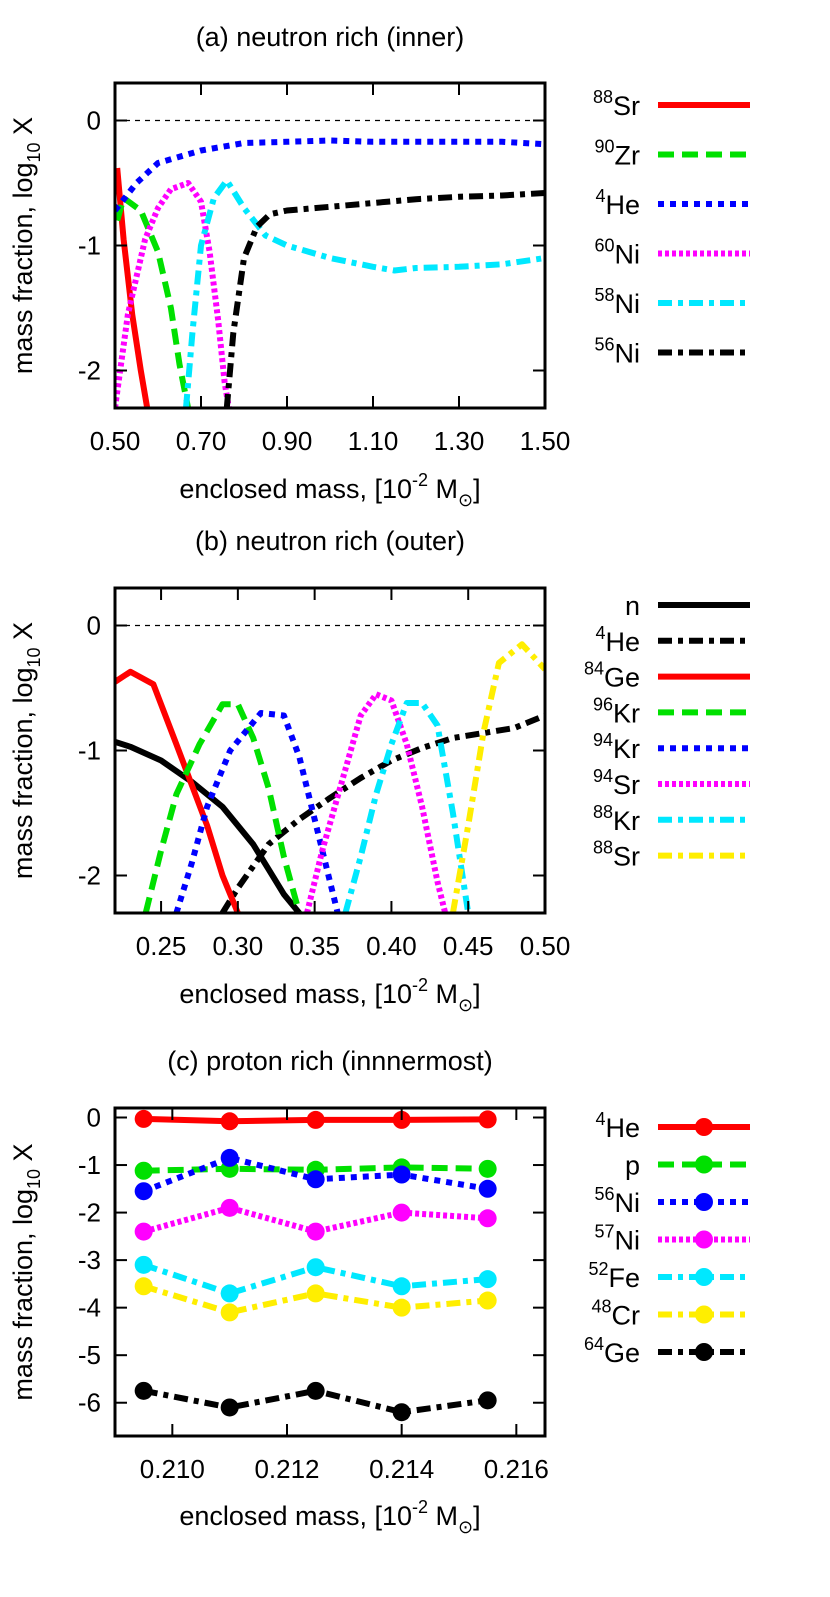 This screenshot has width=830, height=1597. I want to click on series-line-58Ni, so click(364, 292).